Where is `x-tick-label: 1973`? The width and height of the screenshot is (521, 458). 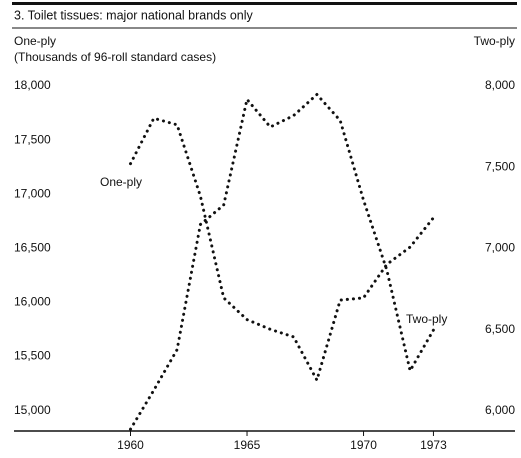 x-tick-label: 1973 is located at coordinates (433, 445).